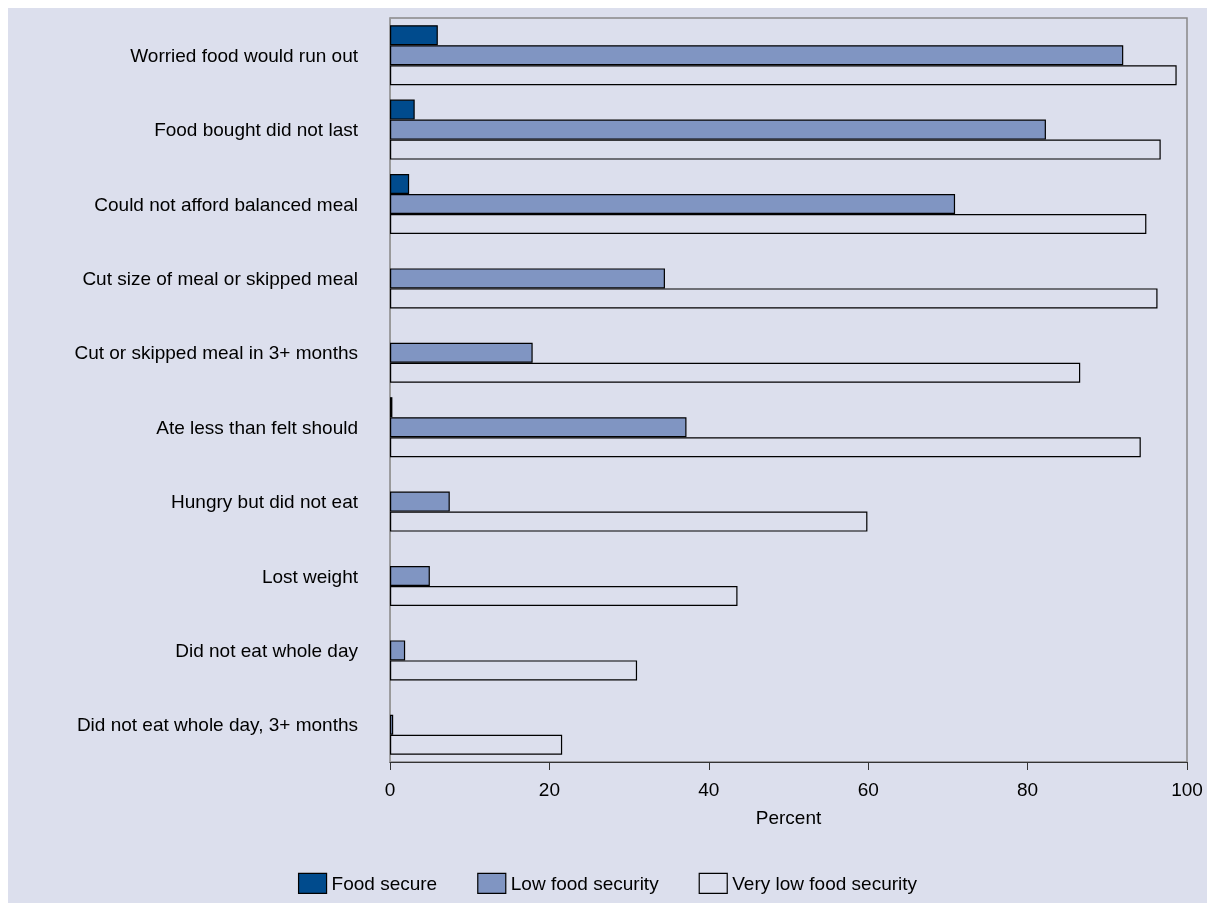  What do you see at coordinates (390, 789) in the screenshot?
I see `x-tick-label: 0` at bounding box center [390, 789].